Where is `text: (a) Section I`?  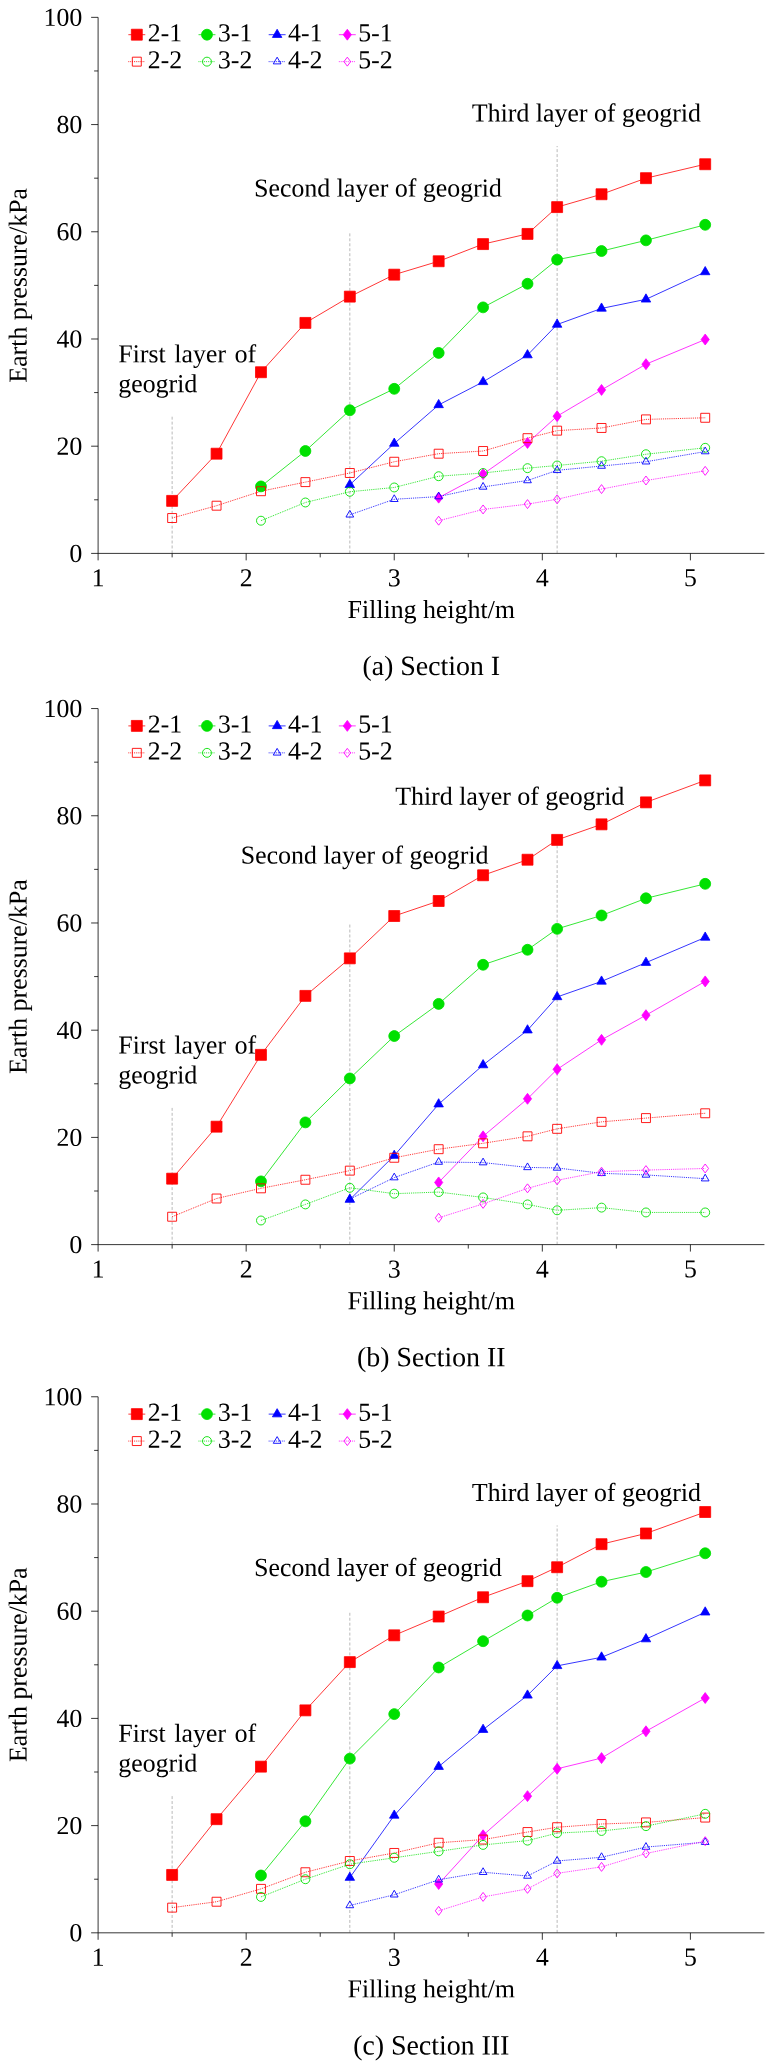
text: (a) Section I is located at coordinates (431, 668).